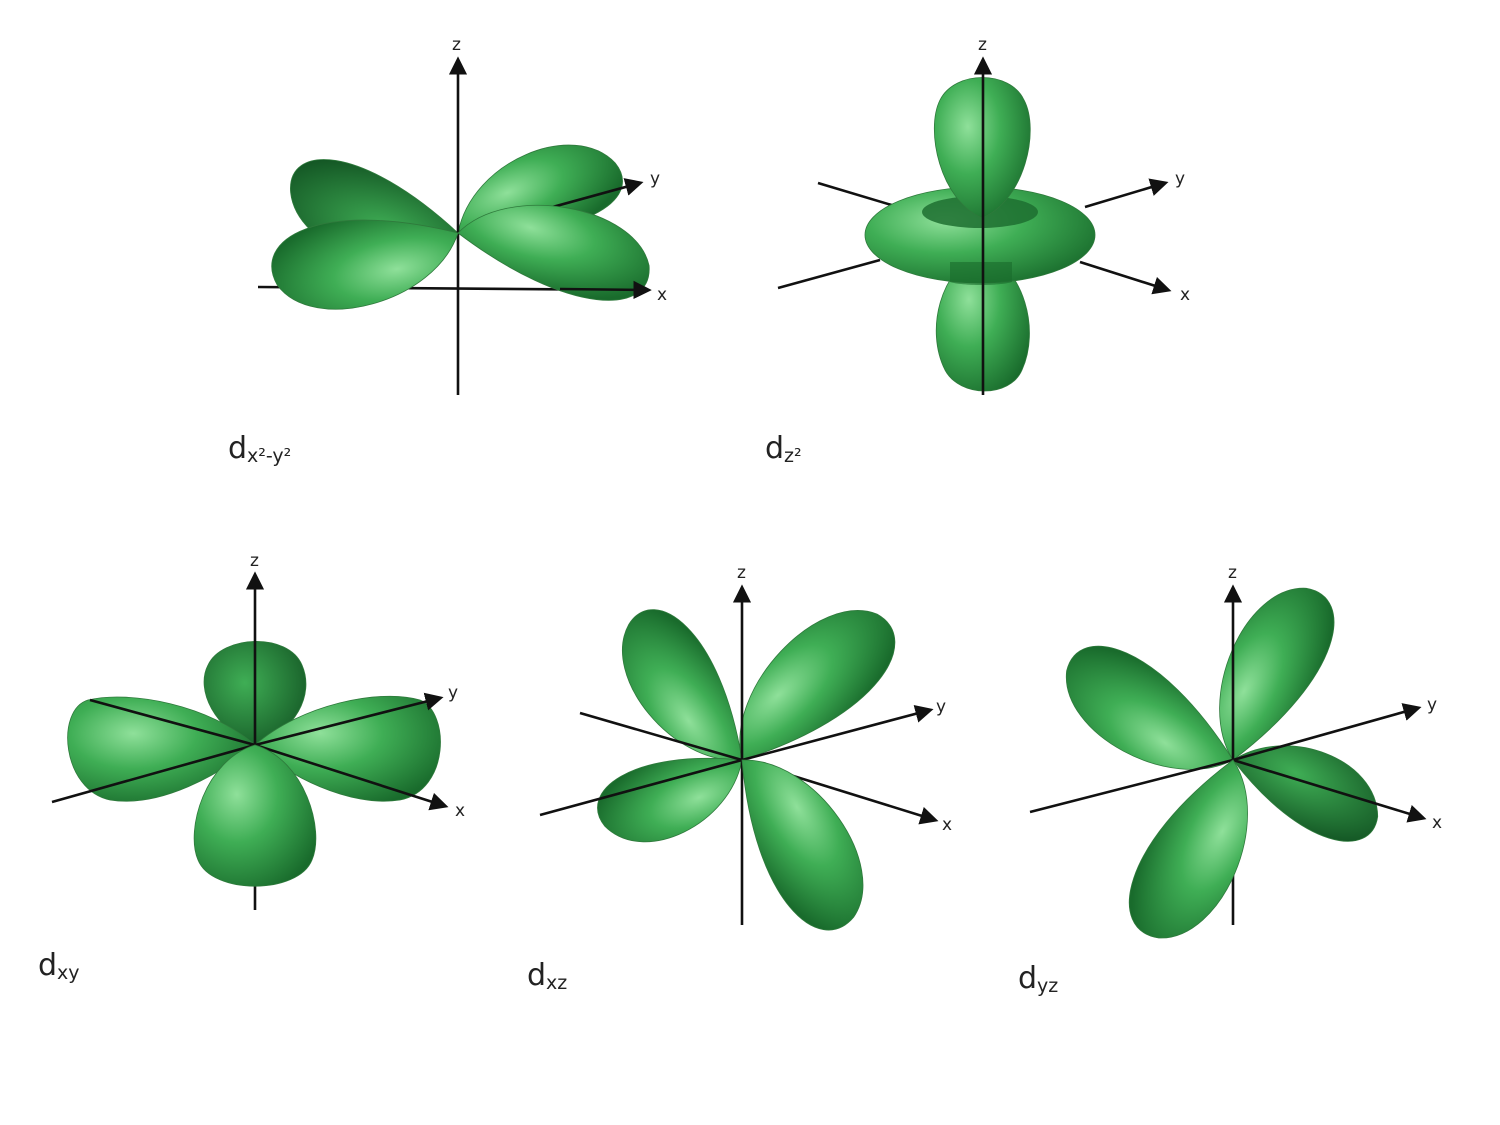  I want to click on orbital-label-dyz: dyz, so click(1038, 979).